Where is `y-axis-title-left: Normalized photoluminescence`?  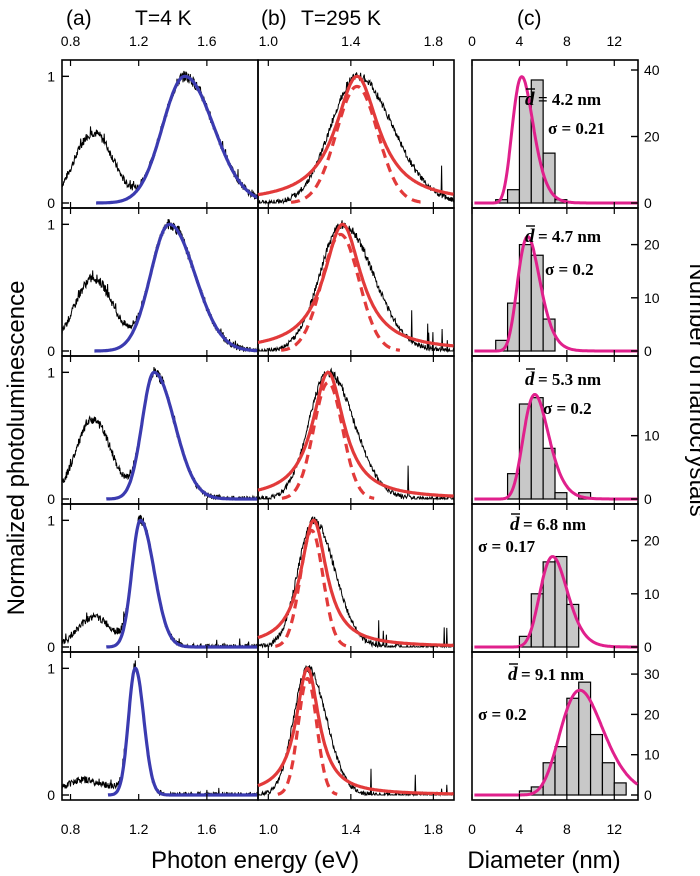 y-axis-title-left: Normalized photoluminescence is located at coordinates (16, 448).